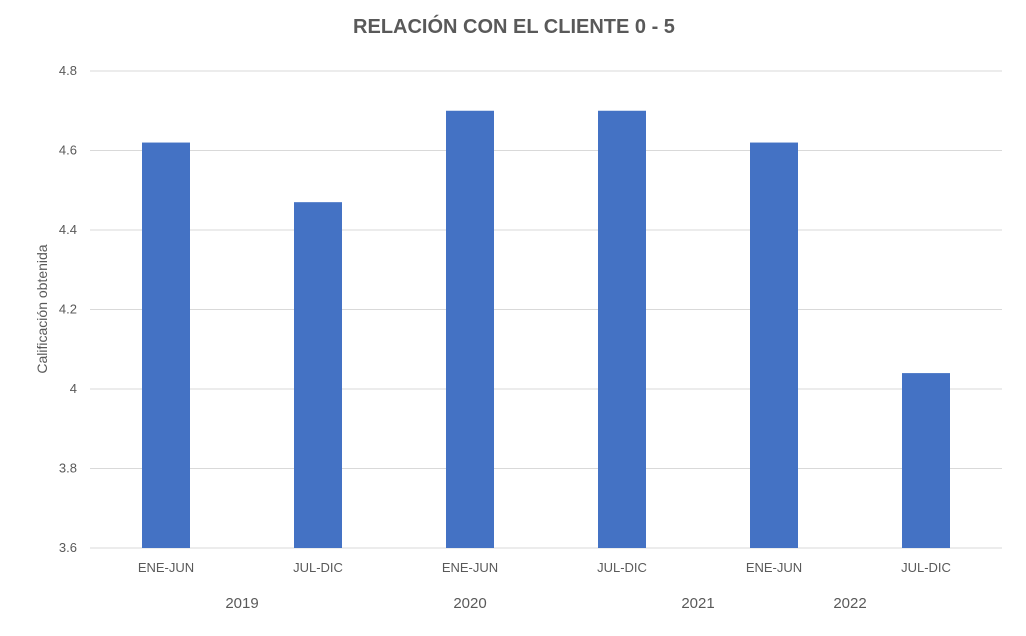  What do you see at coordinates (514, 26) in the screenshot?
I see `chart-title: RELACIÓN CON EL CLIENTE 0 - 5` at bounding box center [514, 26].